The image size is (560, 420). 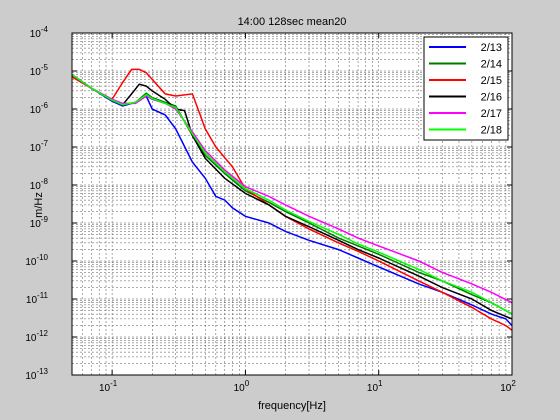 What do you see at coordinates (39, 32) in the screenshot?
I see `y-tick-label: 10⁻⁴` at bounding box center [39, 32].